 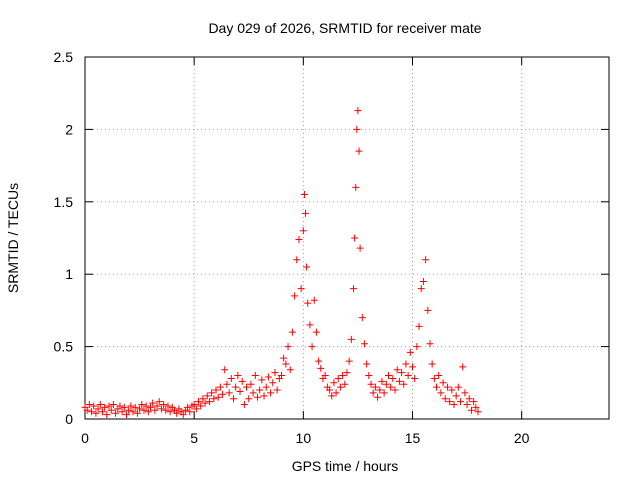 I want to click on y-tick-label: 1, so click(x=69, y=274).